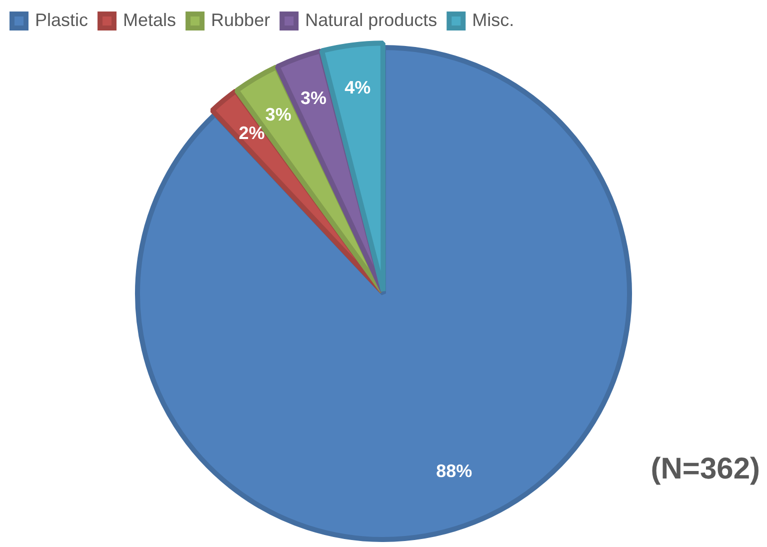  What do you see at coordinates (705, 469) in the screenshot?
I see `text: (N=362)` at bounding box center [705, 469].